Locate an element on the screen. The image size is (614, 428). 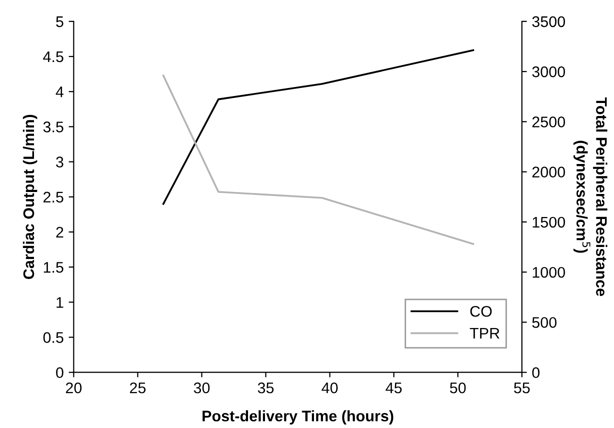
y2-tick-label: 1500 is located at coordinates (549, 222).